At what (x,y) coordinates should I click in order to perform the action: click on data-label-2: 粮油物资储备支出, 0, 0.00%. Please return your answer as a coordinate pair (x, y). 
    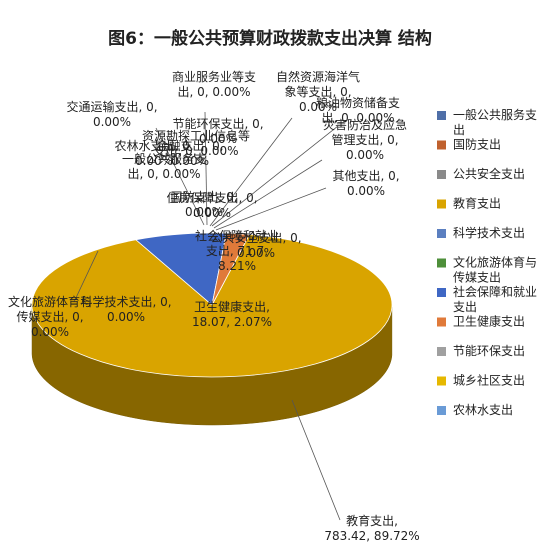
    Looking at the image, I should click on (358, 110).